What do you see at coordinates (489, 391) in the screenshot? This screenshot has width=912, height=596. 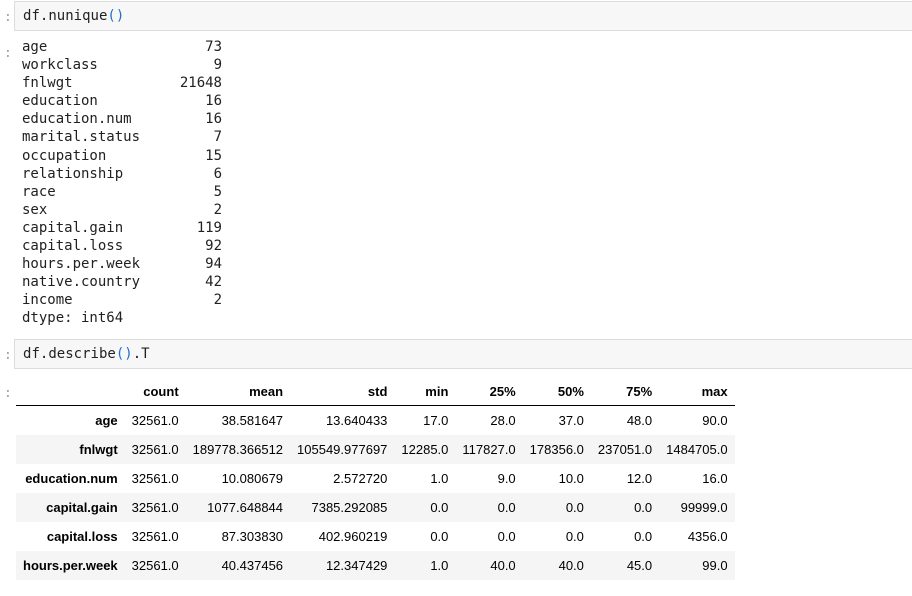 I see `column-header: 25%` at bounding box center [489, 391].